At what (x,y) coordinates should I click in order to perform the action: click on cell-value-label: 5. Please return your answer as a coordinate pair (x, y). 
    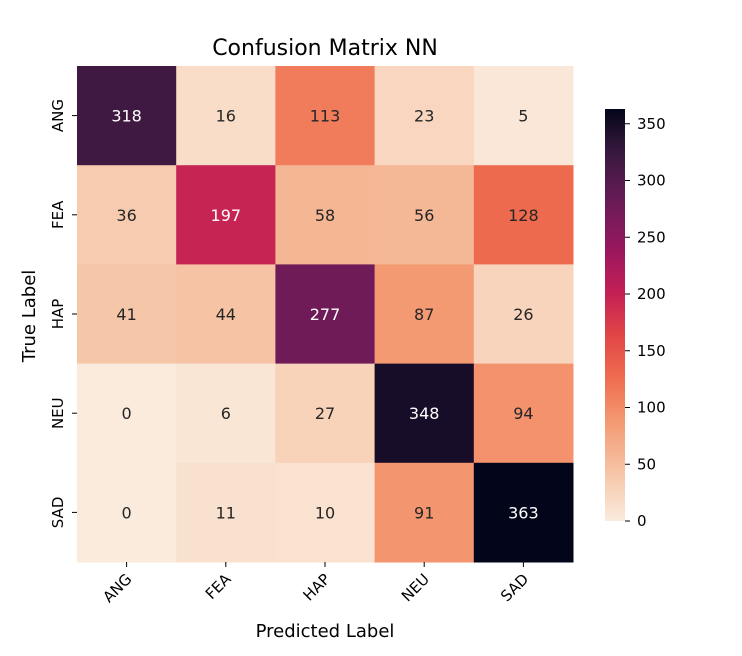
    Looking at the image, I should click on (523, 116).